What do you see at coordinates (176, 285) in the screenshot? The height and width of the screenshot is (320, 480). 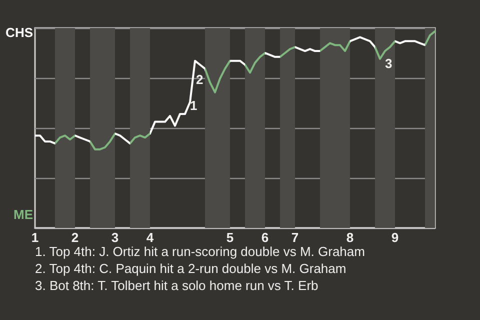 I see `text: 3. Bot 8th: T. Tolbert hit a solo home run vs T. Erb` at bounding box center [176, 285].